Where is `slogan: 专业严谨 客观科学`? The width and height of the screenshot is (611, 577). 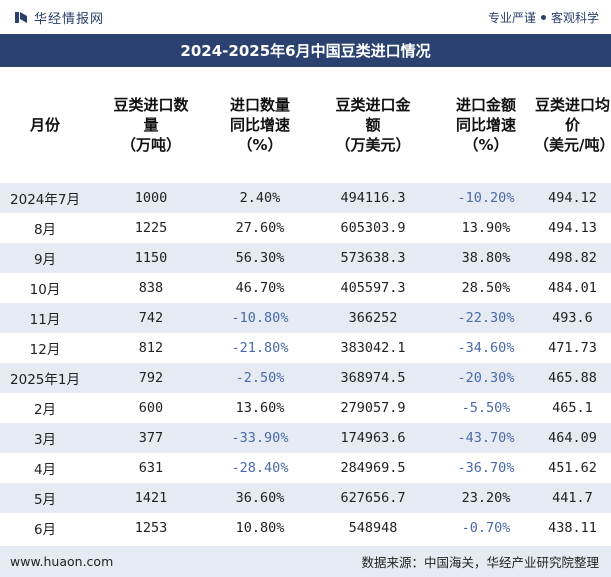
slogan: 专业严谨 客观科学 is located at coordinates (543, 17).